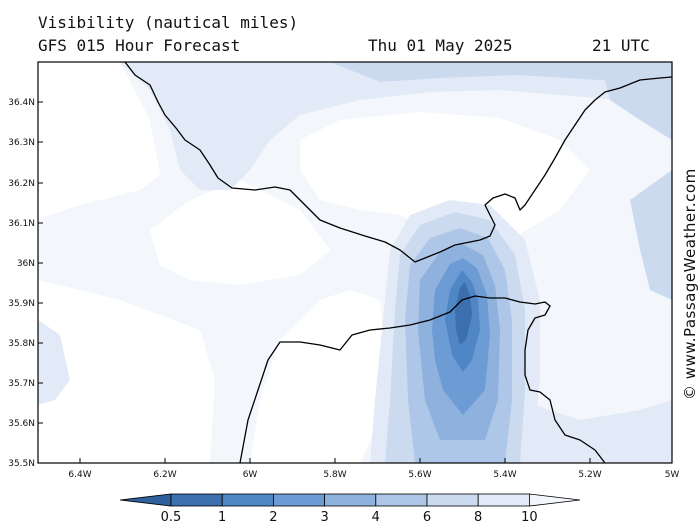 The width and height of the screenshot is (700, 525). I want to click on lon-tick-label: 5W, so click(672, 475).